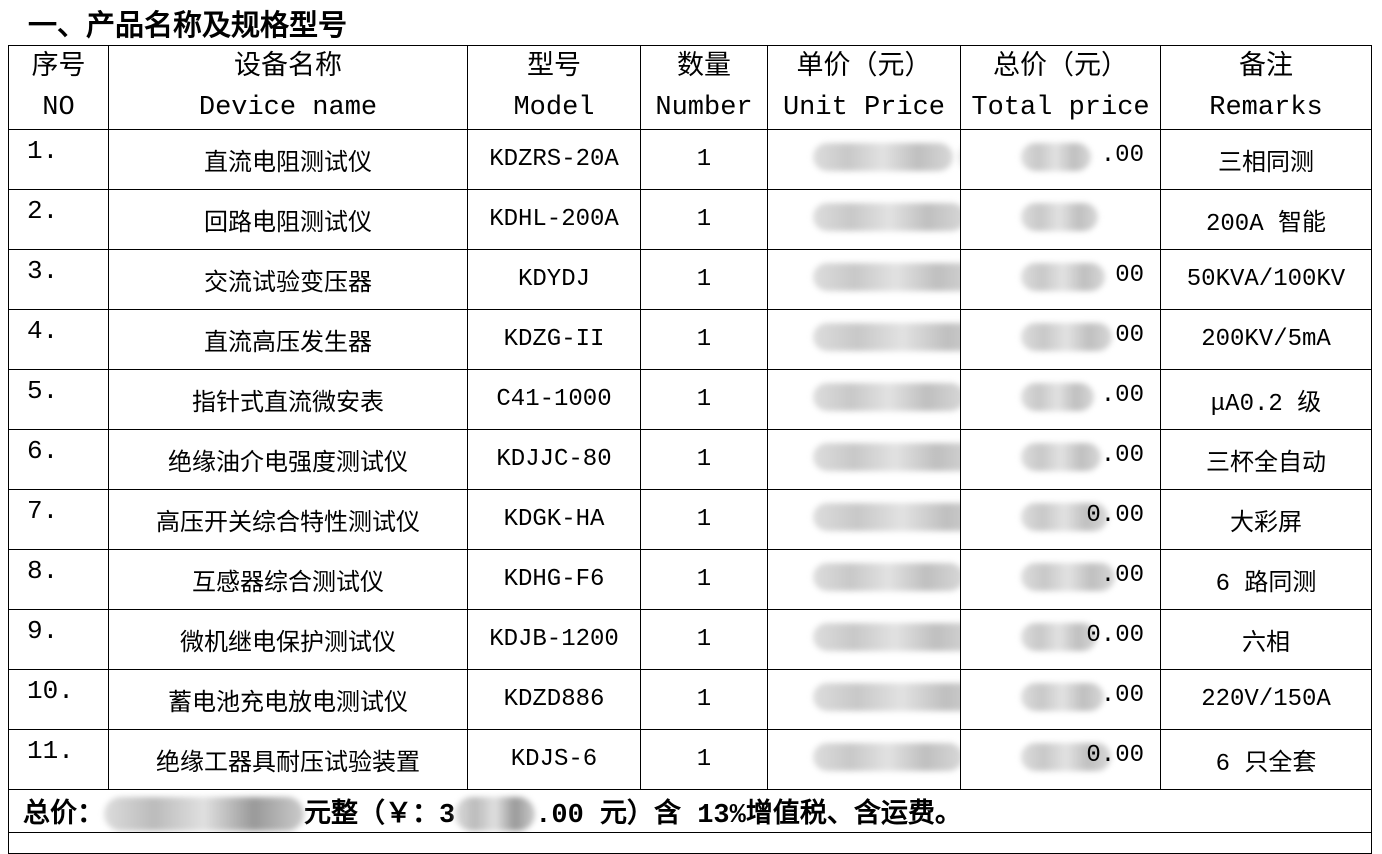 The image size is (1382, 854). What do you see at coordinates (554, 159) in the screenshot?
I see `model: KDZRS-20A` at bounding box center [554, 159].